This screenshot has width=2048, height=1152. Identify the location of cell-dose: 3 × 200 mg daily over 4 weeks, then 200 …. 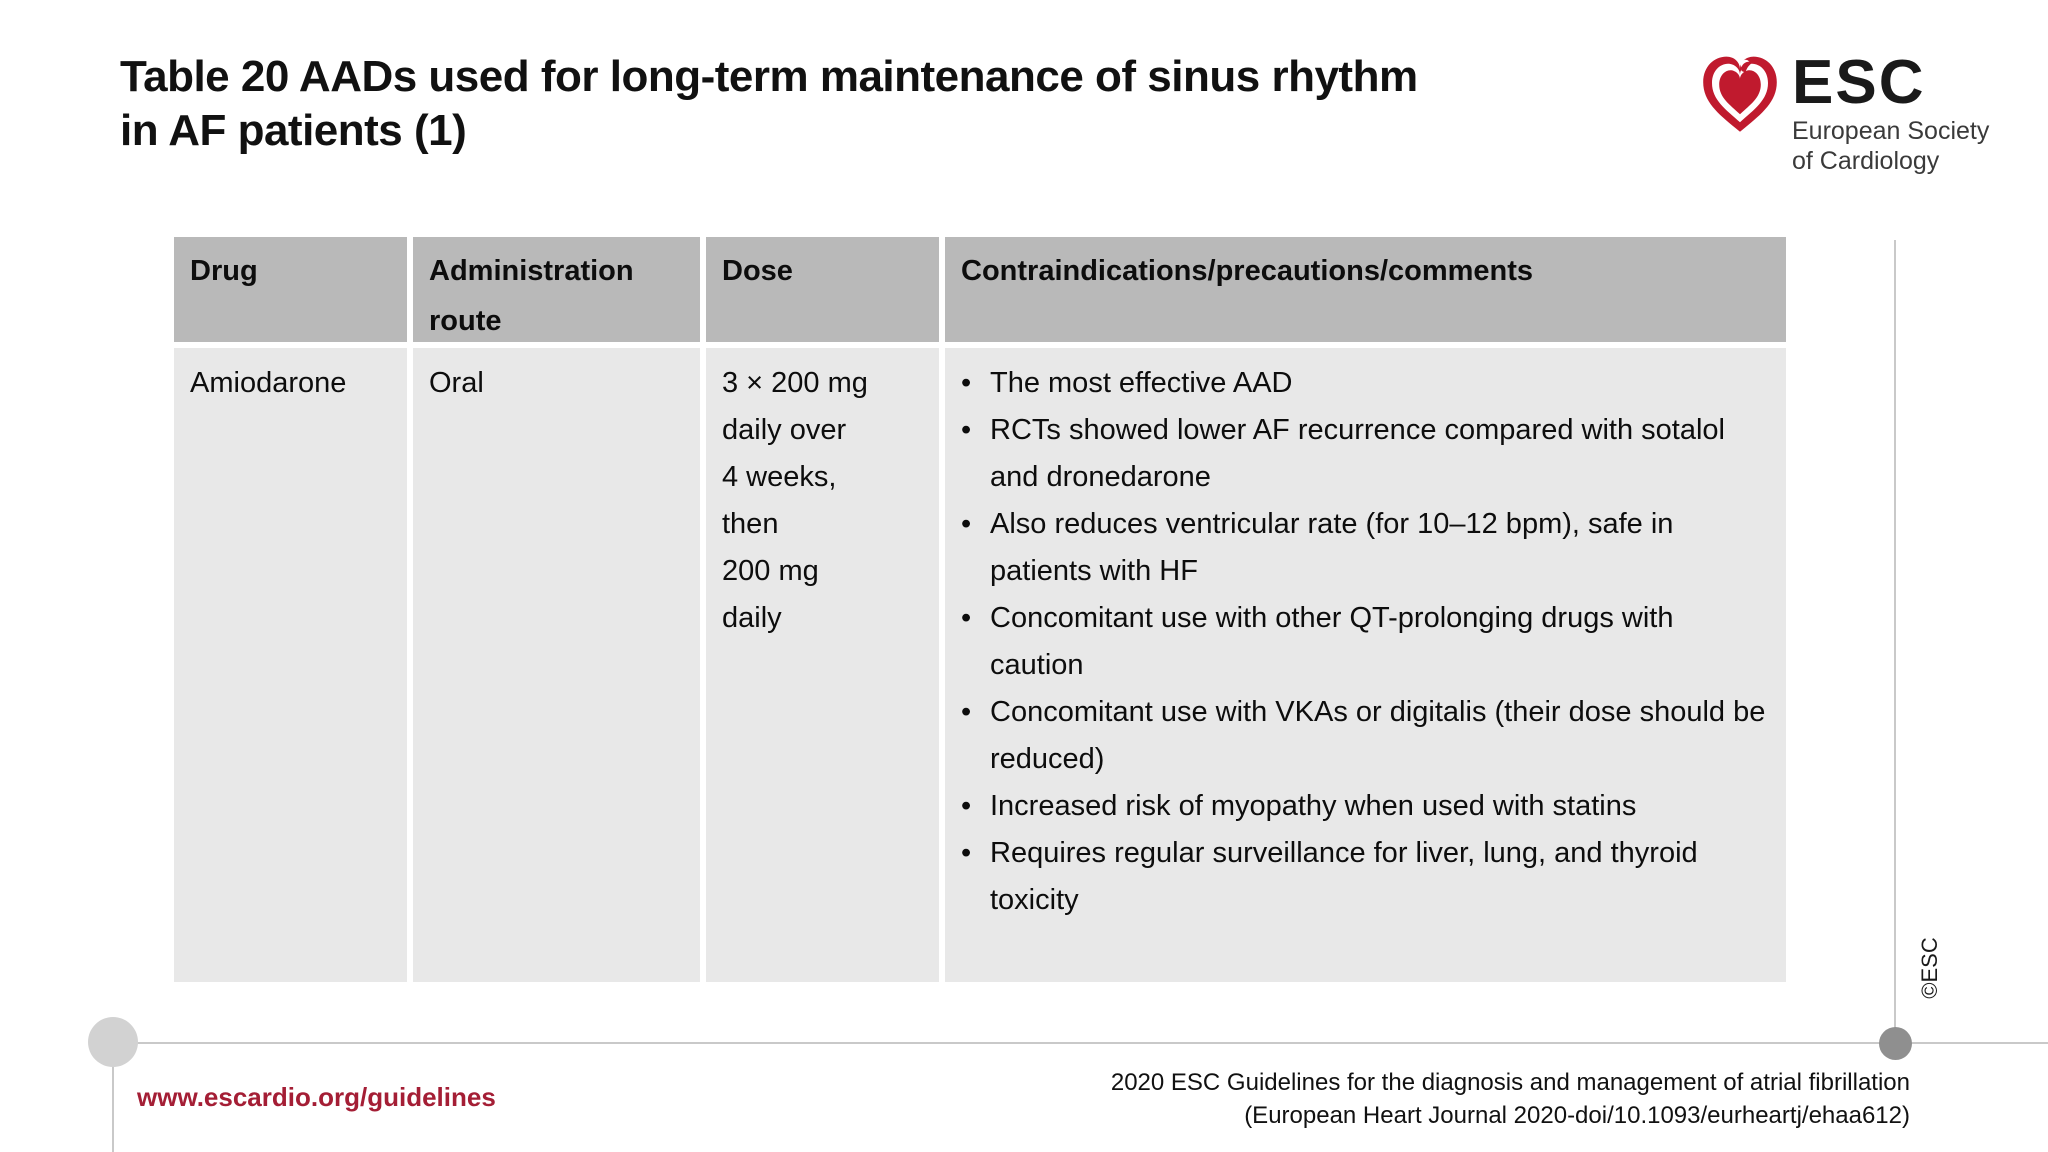
(822, 665).